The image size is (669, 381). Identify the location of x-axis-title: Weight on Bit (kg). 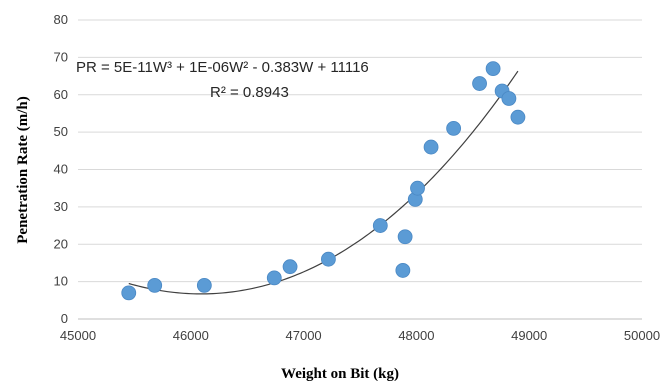
(340, 373).